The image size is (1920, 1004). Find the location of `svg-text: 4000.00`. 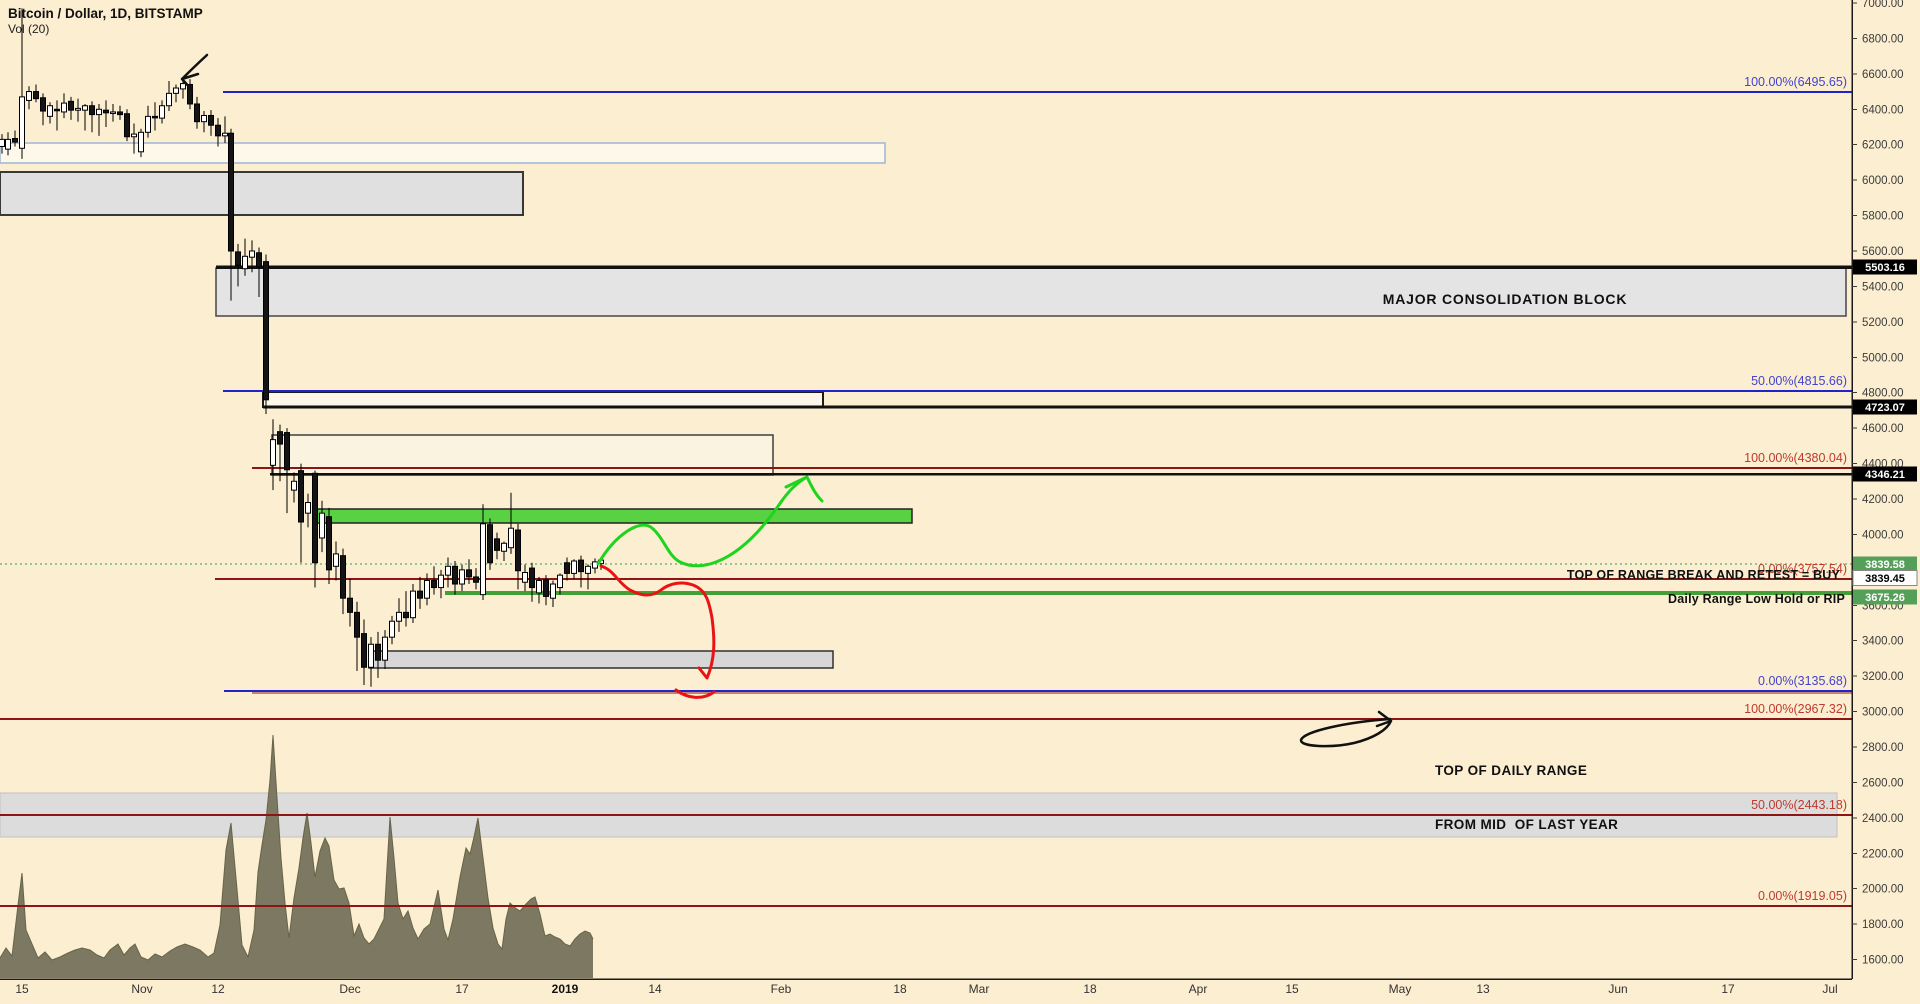

svg-text: 4000.00 is located at coordinates (1883, 535).